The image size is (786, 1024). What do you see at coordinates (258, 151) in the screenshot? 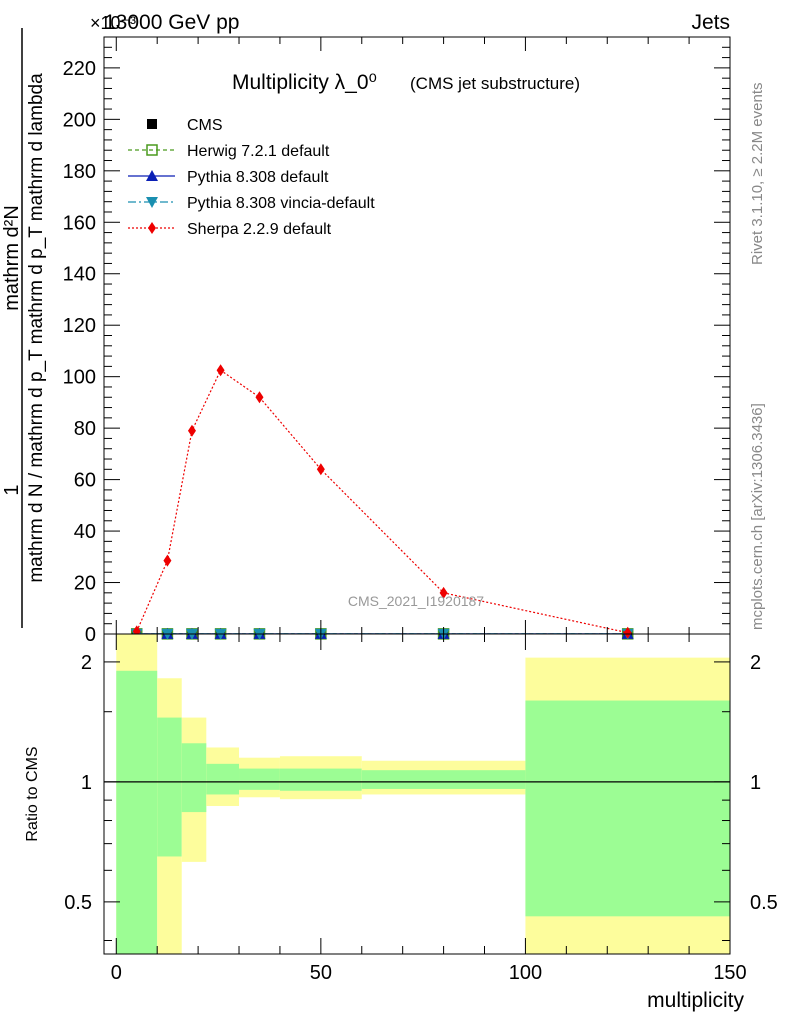
I see `legend-label-herwig-7-2-1-default: Herwig 7.2.1 default` at bounding box center [258, 151].